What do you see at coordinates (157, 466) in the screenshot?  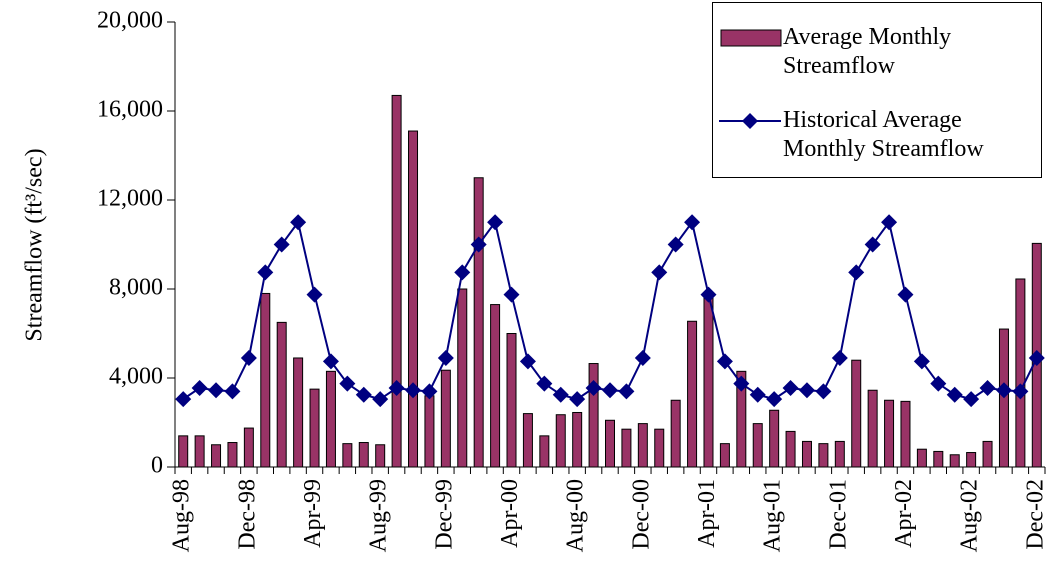 I see `y-tick-label: 0` at bounding box center [157, 466].